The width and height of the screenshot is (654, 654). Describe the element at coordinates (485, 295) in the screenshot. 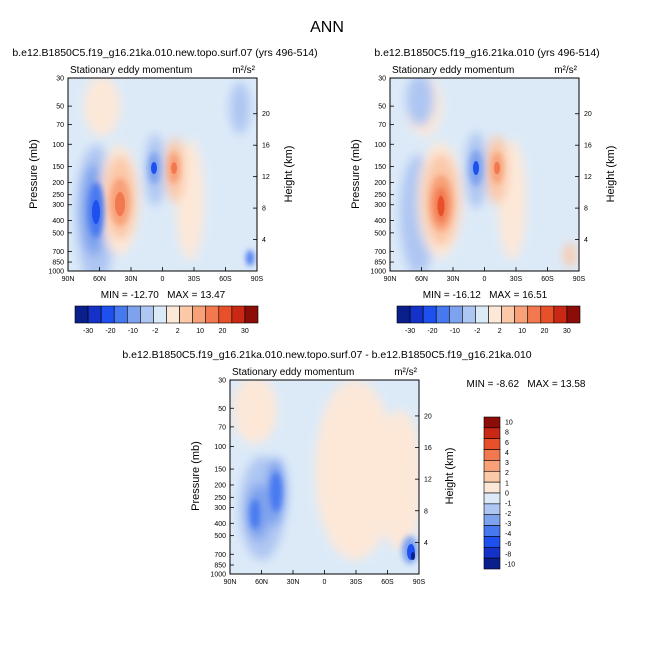

I see `minmax-text: MIN = -16.12 MAX = 16.51` at that location.